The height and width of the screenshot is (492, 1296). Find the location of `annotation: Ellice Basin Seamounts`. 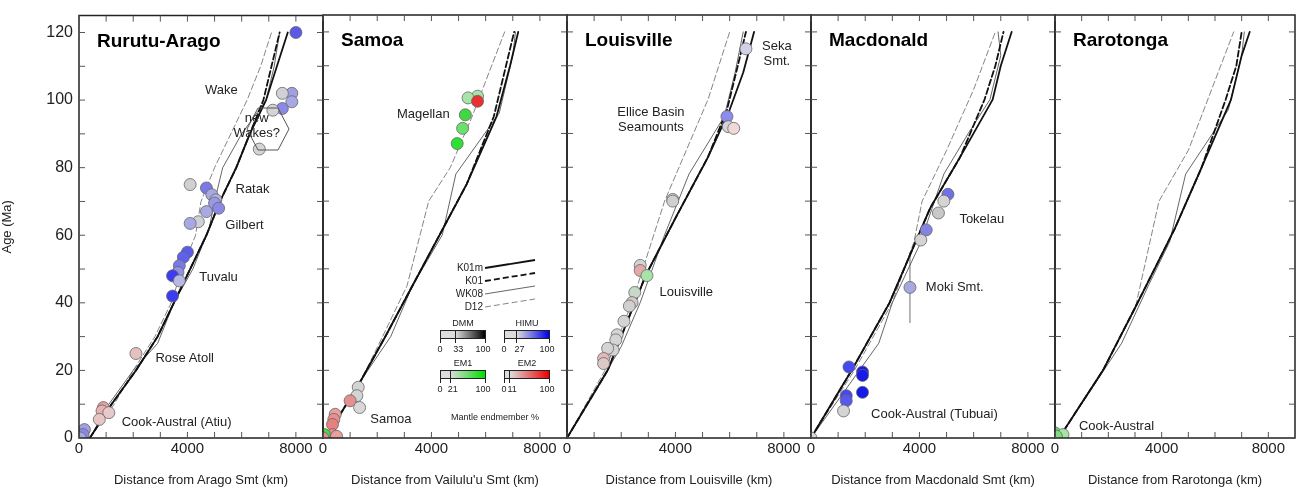

annotation: Ellice Basin Seamounts is located at coordinates (651, 118).